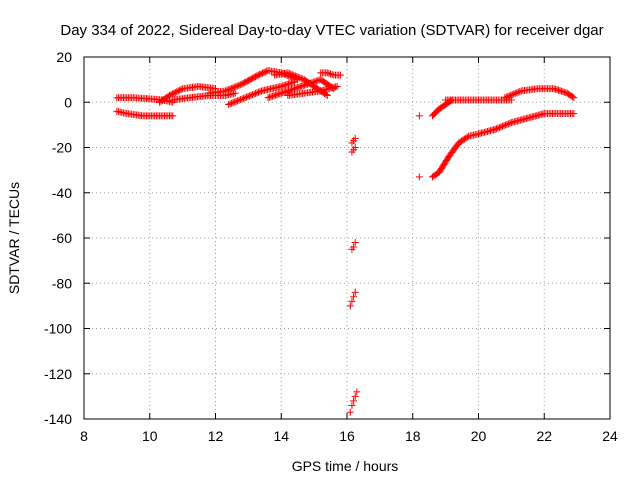 The height and width of the screenshot is (480, 640). Describe the element at coordinates (544, 436) in the screenshot. I see `x-tick-label: 22` at that location.